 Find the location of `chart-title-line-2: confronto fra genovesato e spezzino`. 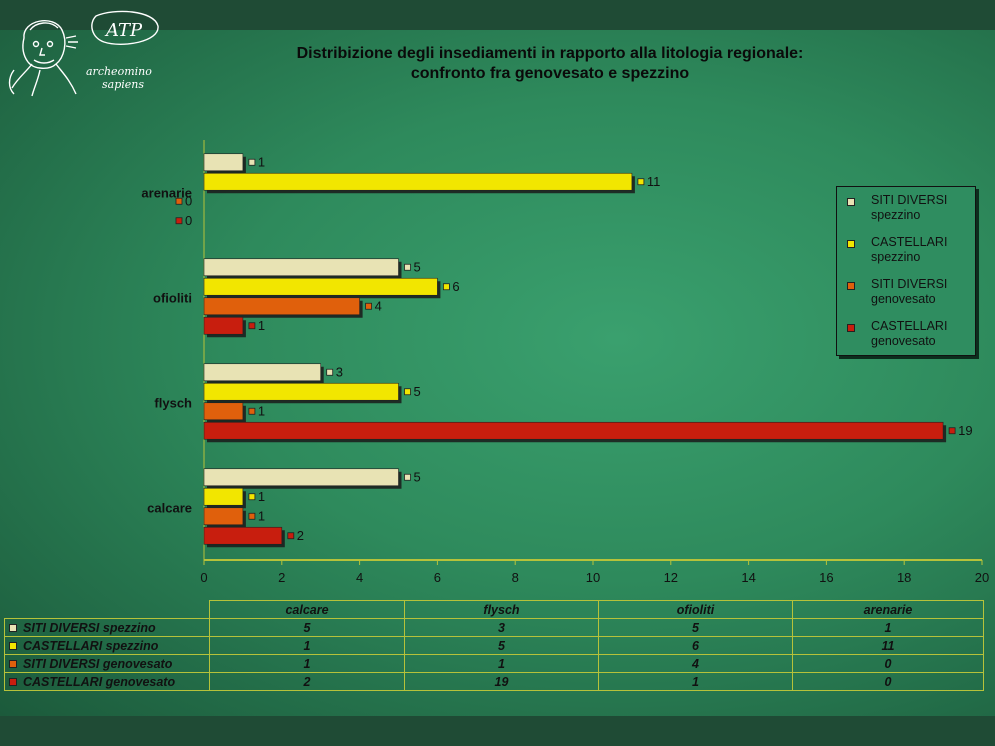

chart-title-line-2: confronto fra genovesato e spezzino is located at coordinates (550, 73).